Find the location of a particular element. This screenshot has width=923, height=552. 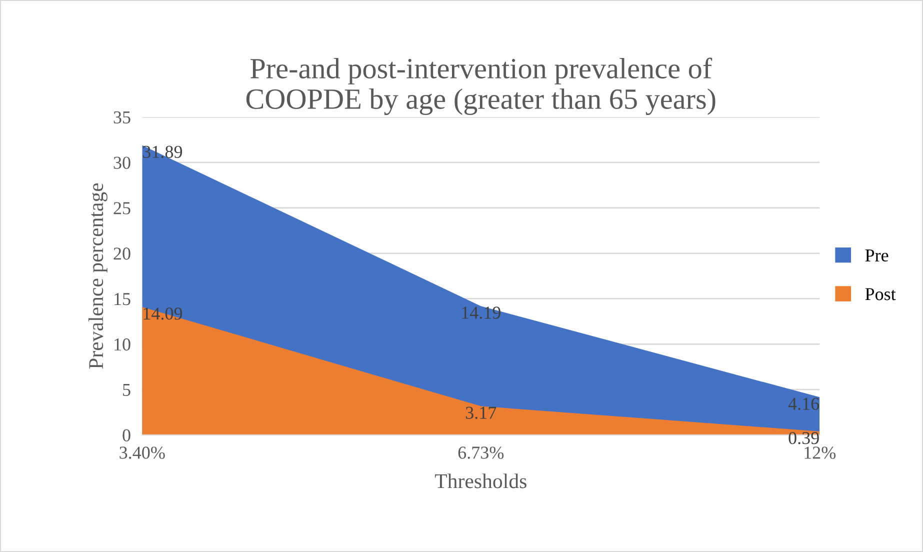

y-tick-label: 20 is located at coordinates (122, 254).